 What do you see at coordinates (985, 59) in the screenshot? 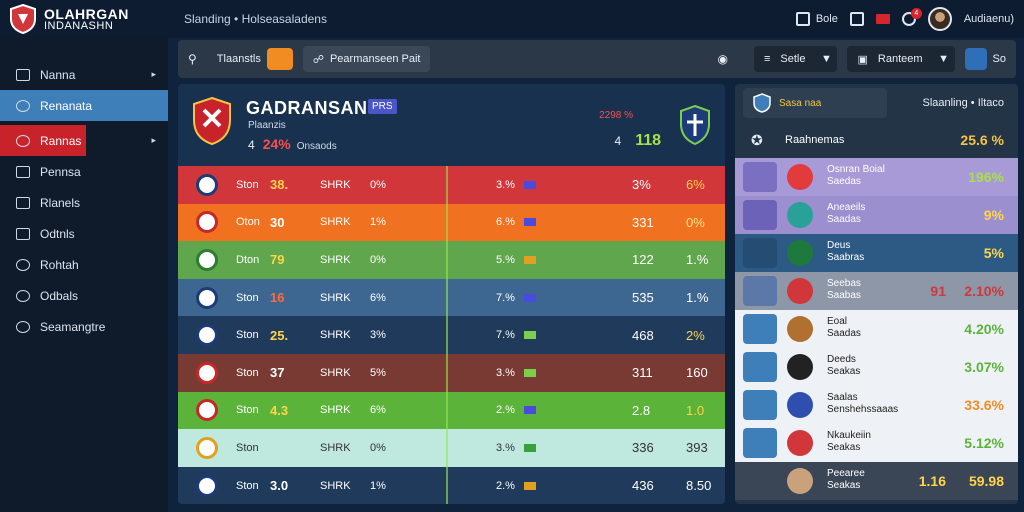
I see `so-button: So` at bounding box center [985, 59].